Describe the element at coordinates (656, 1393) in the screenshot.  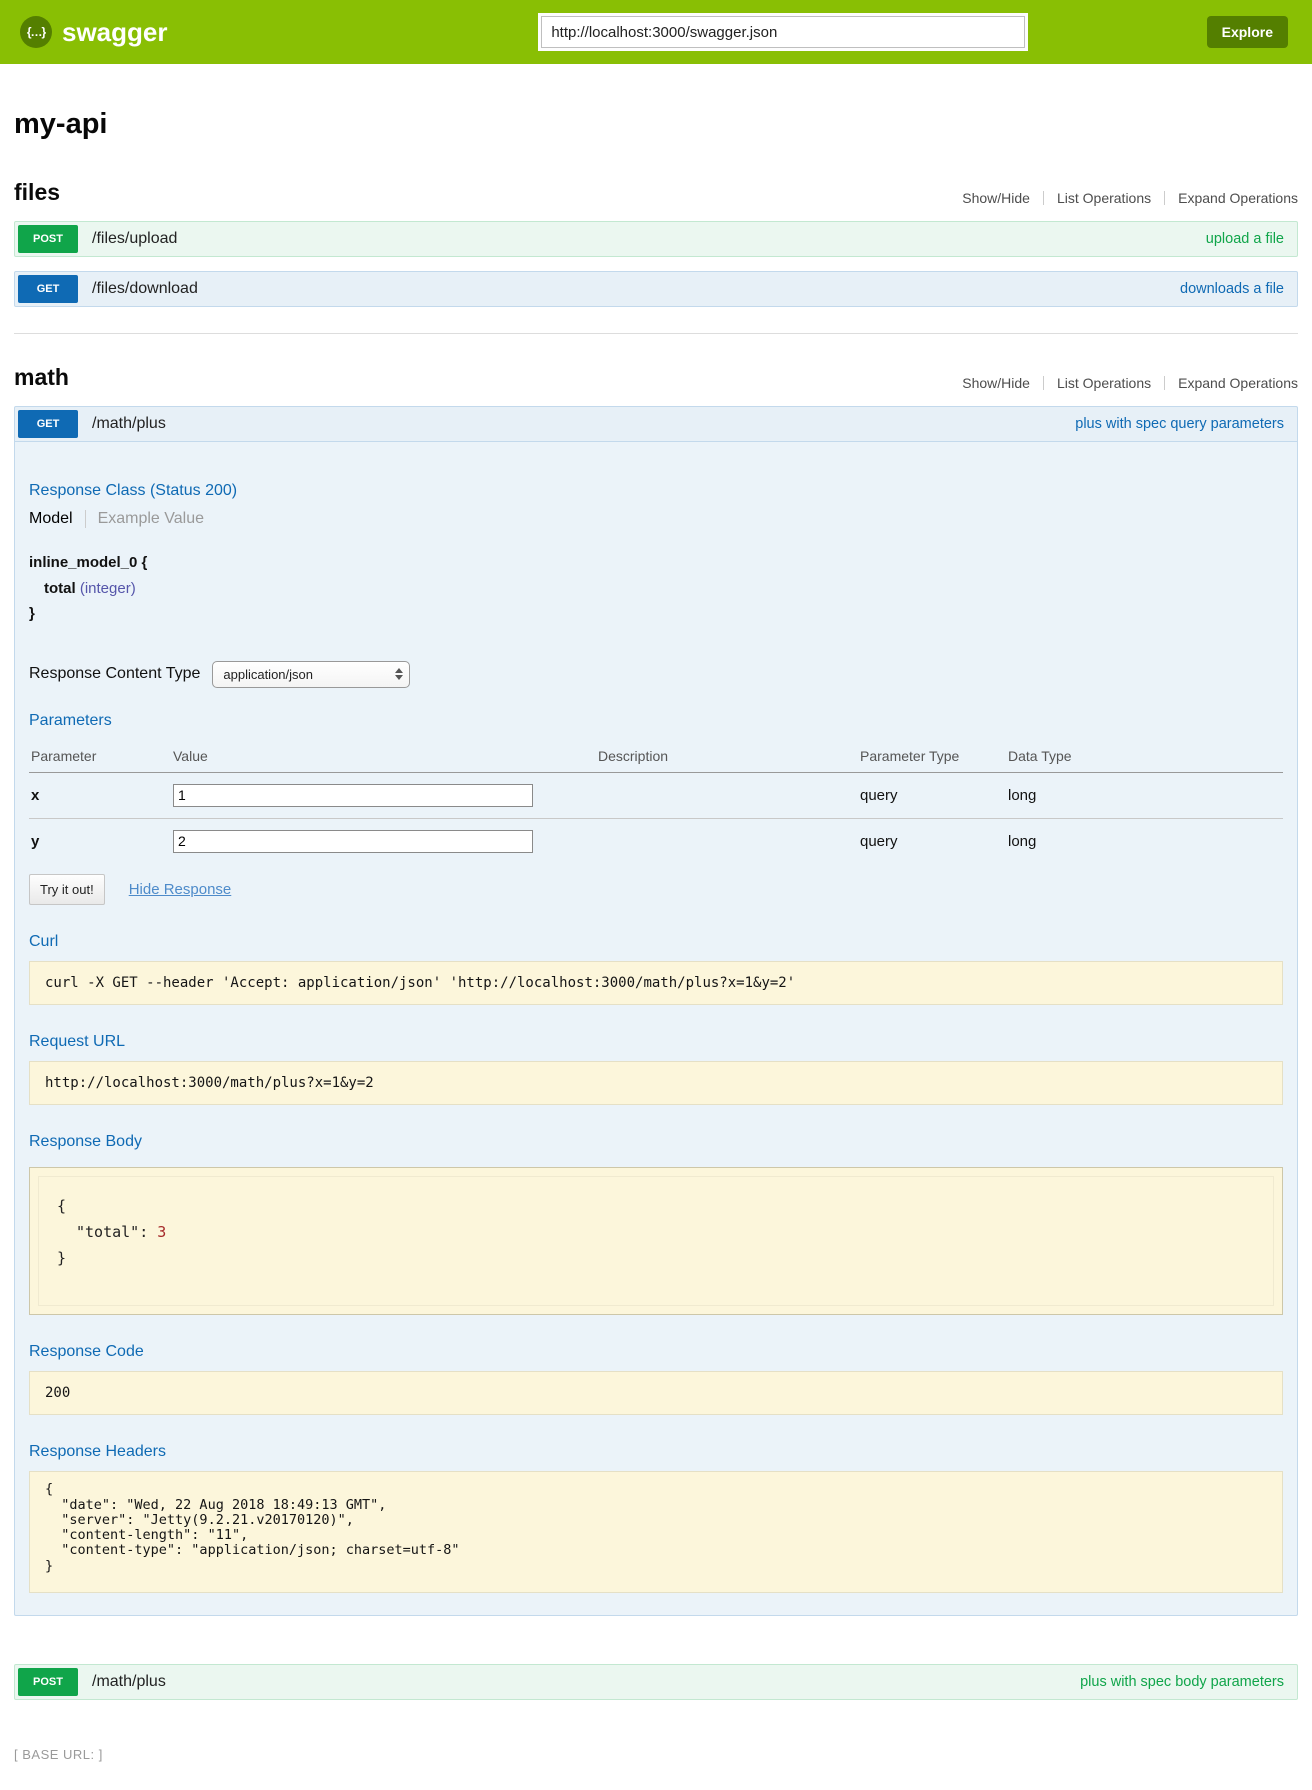
I see `response-code: 200` at that location.